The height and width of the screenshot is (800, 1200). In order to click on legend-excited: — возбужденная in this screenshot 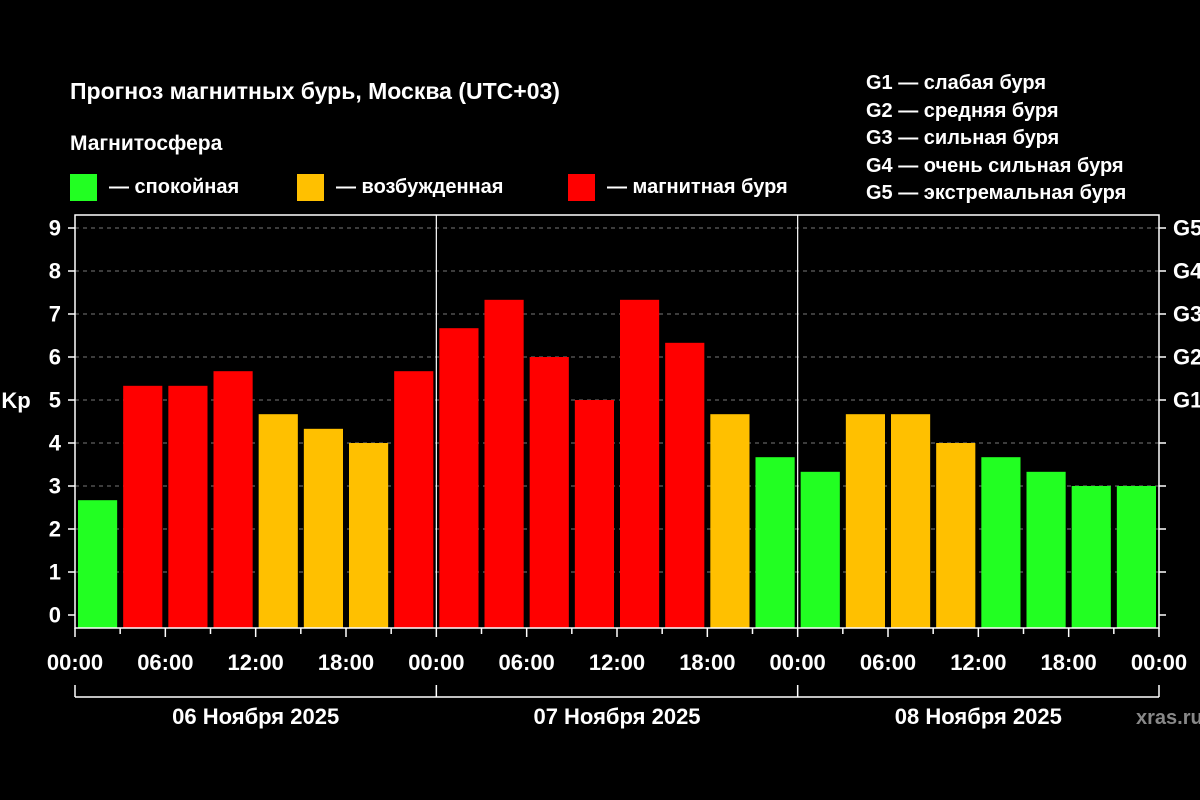, I will do `click(400, 187)`.